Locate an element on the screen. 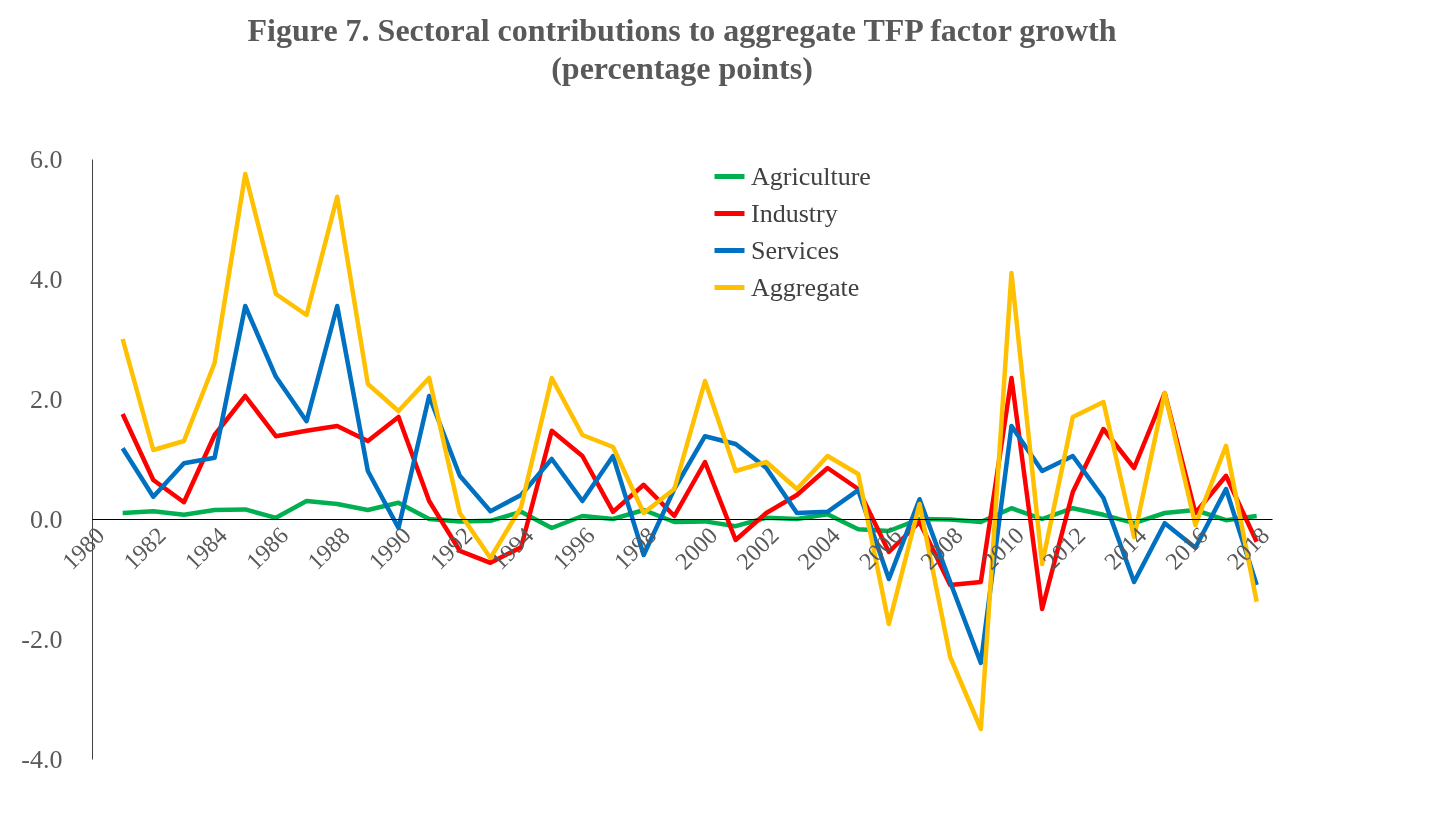  y-tick-label: -2.0 is located at coordinates (42, 639).